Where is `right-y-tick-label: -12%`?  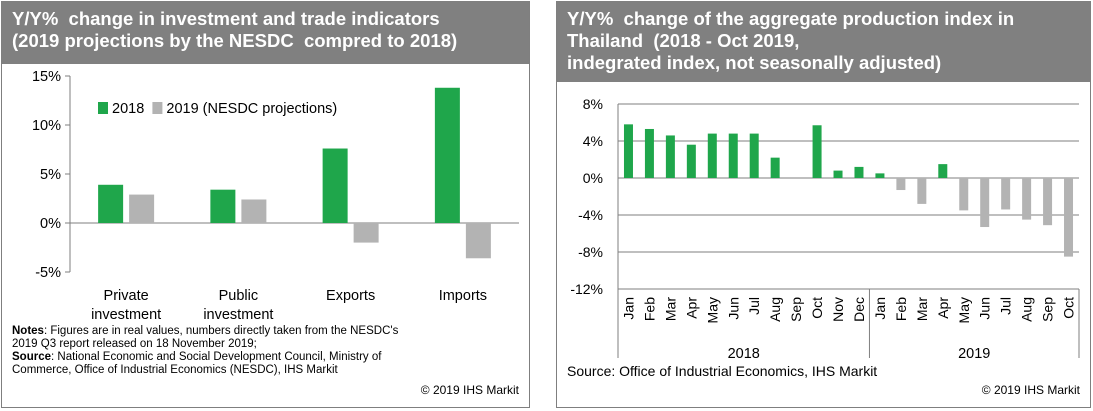 right-y-tick-label: -12% is located at coordinates (586, 289).